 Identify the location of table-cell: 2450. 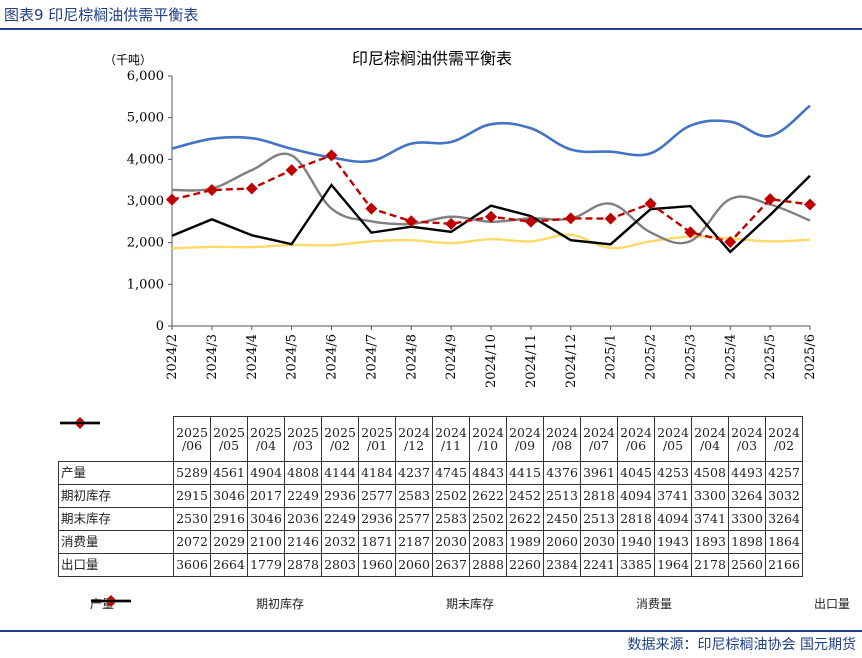
(562, 519).